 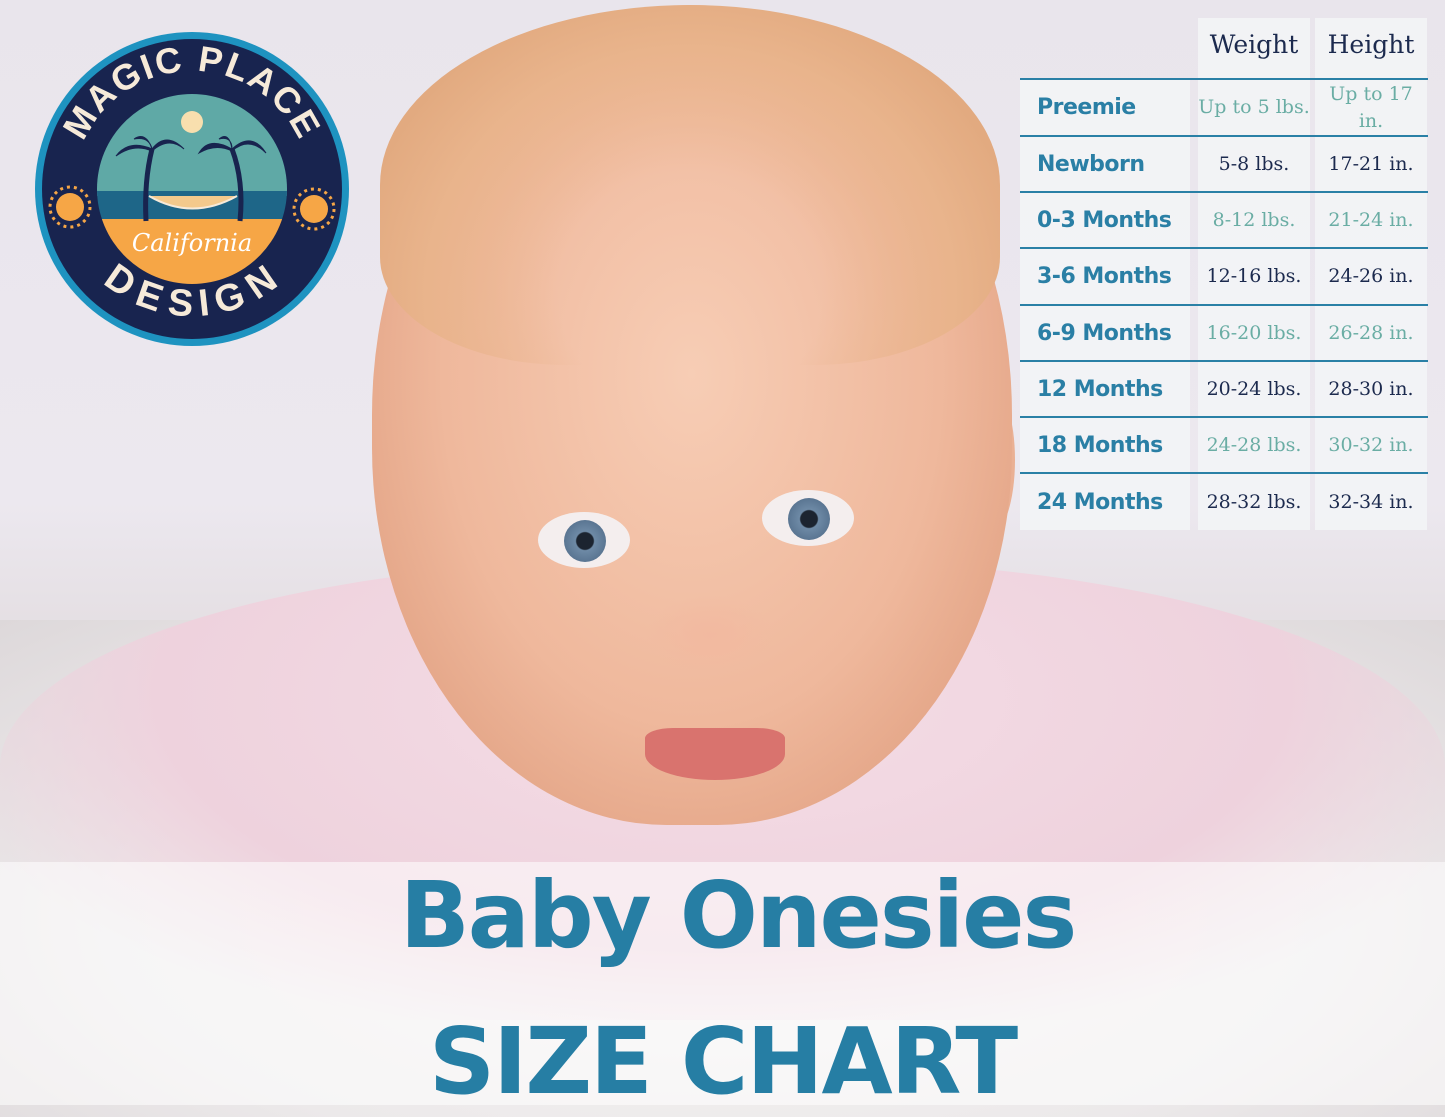 What do you see at coordinates (193, 202) in the screenshot?
I see `hammock-icon` at bounding box center [193, 202].